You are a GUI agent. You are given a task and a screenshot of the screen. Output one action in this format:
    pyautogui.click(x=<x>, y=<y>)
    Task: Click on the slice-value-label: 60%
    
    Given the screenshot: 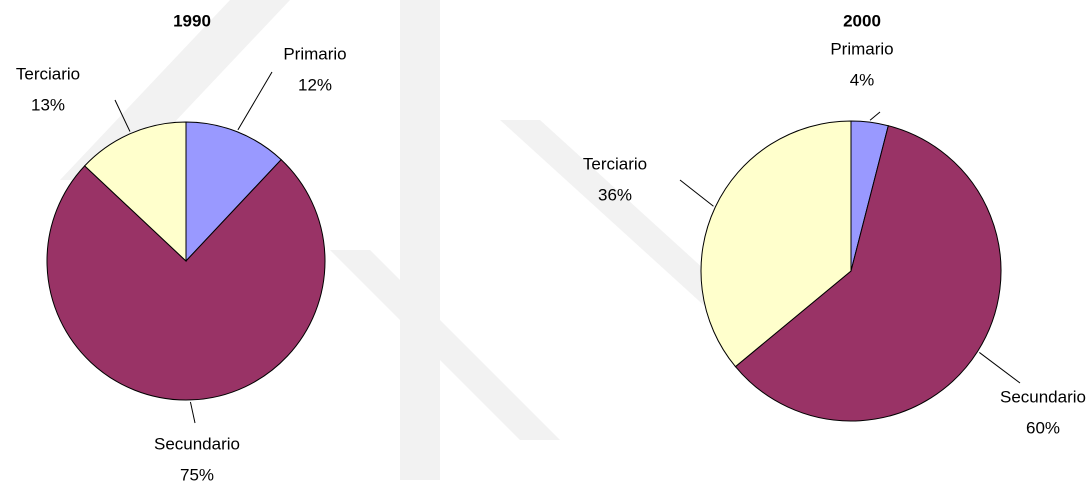 What is the action you would take?
    pyautogui.click(x=1043, y=427)
    